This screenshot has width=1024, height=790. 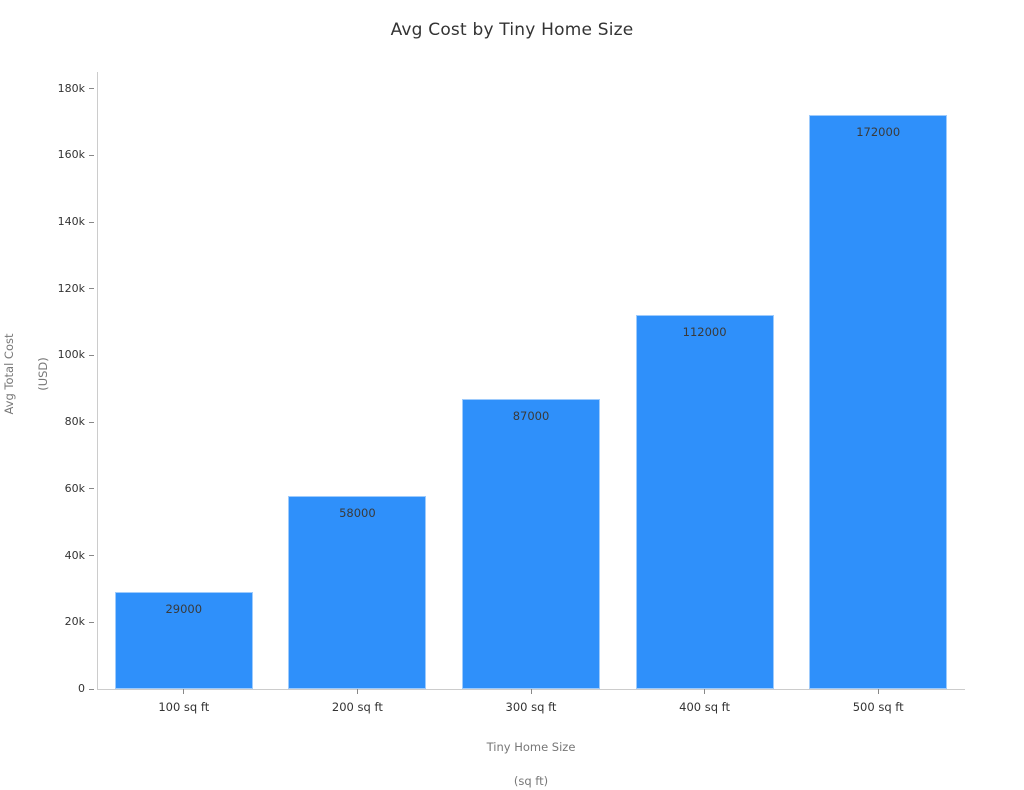 What do you see at coordinates (74, 555) in the screenshot?
I see `y-axis-tick-label: 40k` at bounding box center [74, 555].